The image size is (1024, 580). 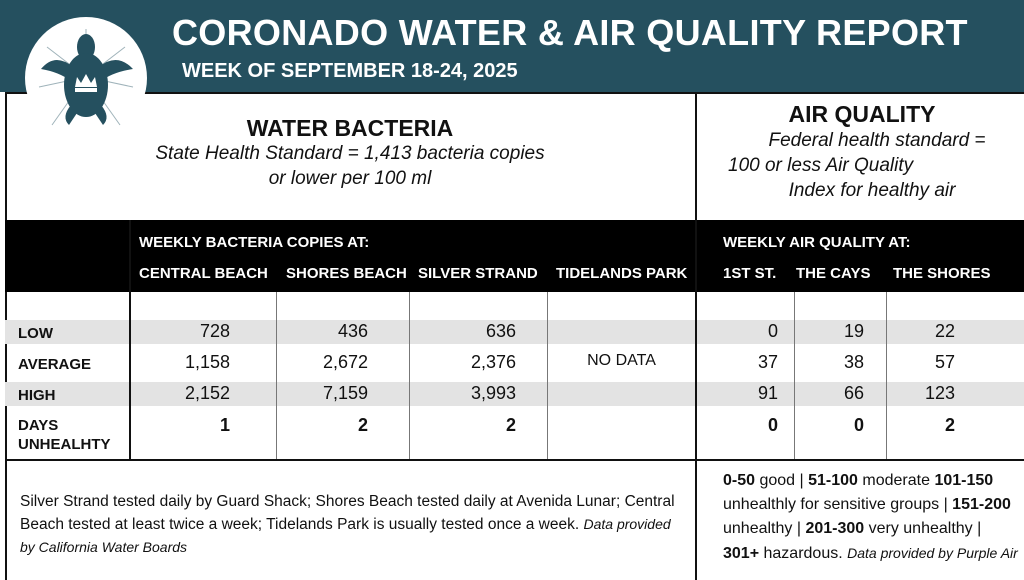 What do you see at coordinates (224, 425) in the screenshot?
I see `water-cell: 1` at bounding box center [224, 425].